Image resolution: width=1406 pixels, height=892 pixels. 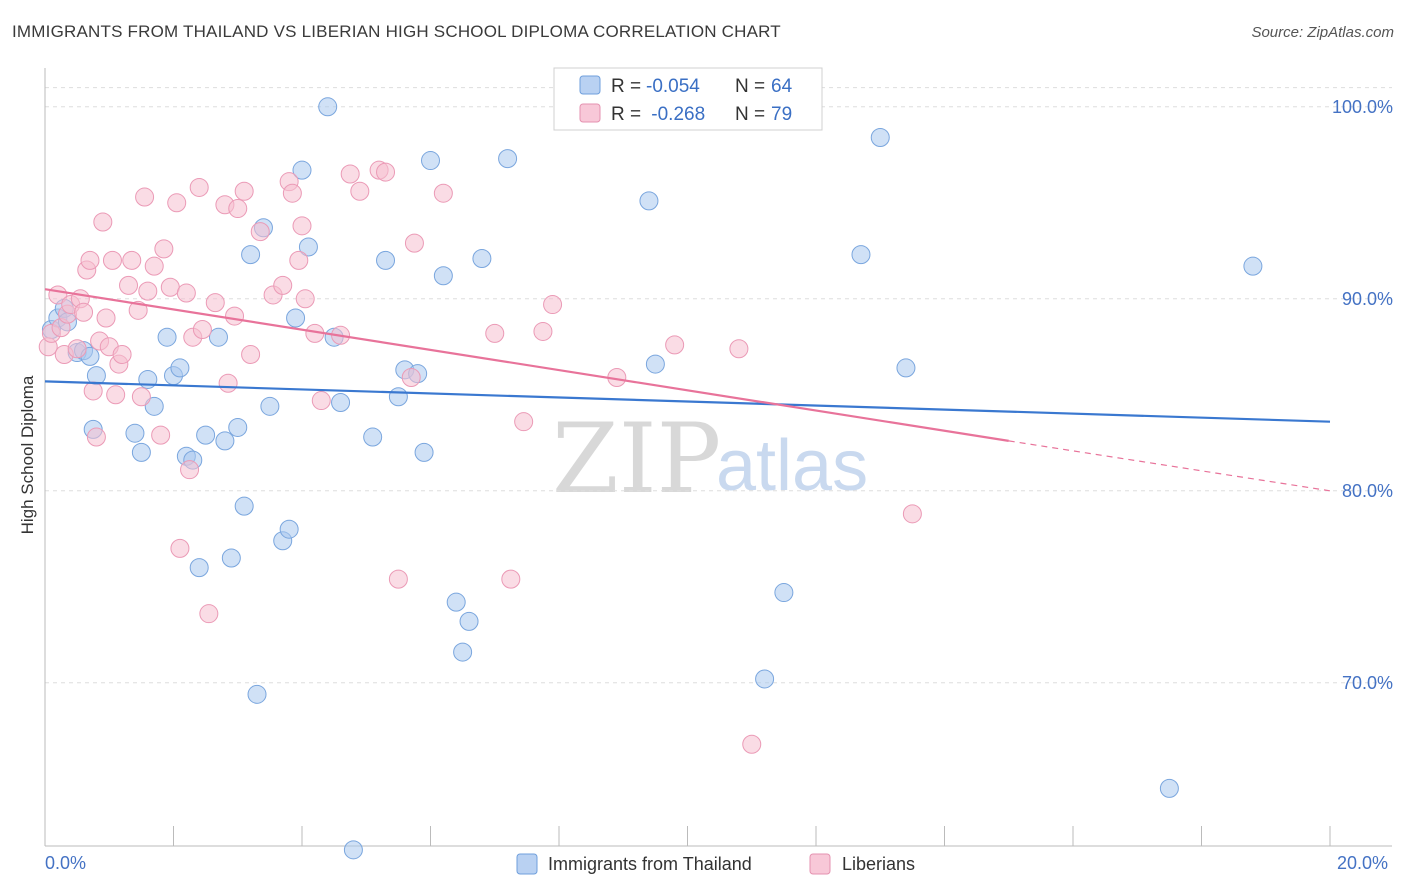 I want to click on stats-legend: R = -0.054 N = 64 R = -0.268 N = 79, so click(x=688, y=99).